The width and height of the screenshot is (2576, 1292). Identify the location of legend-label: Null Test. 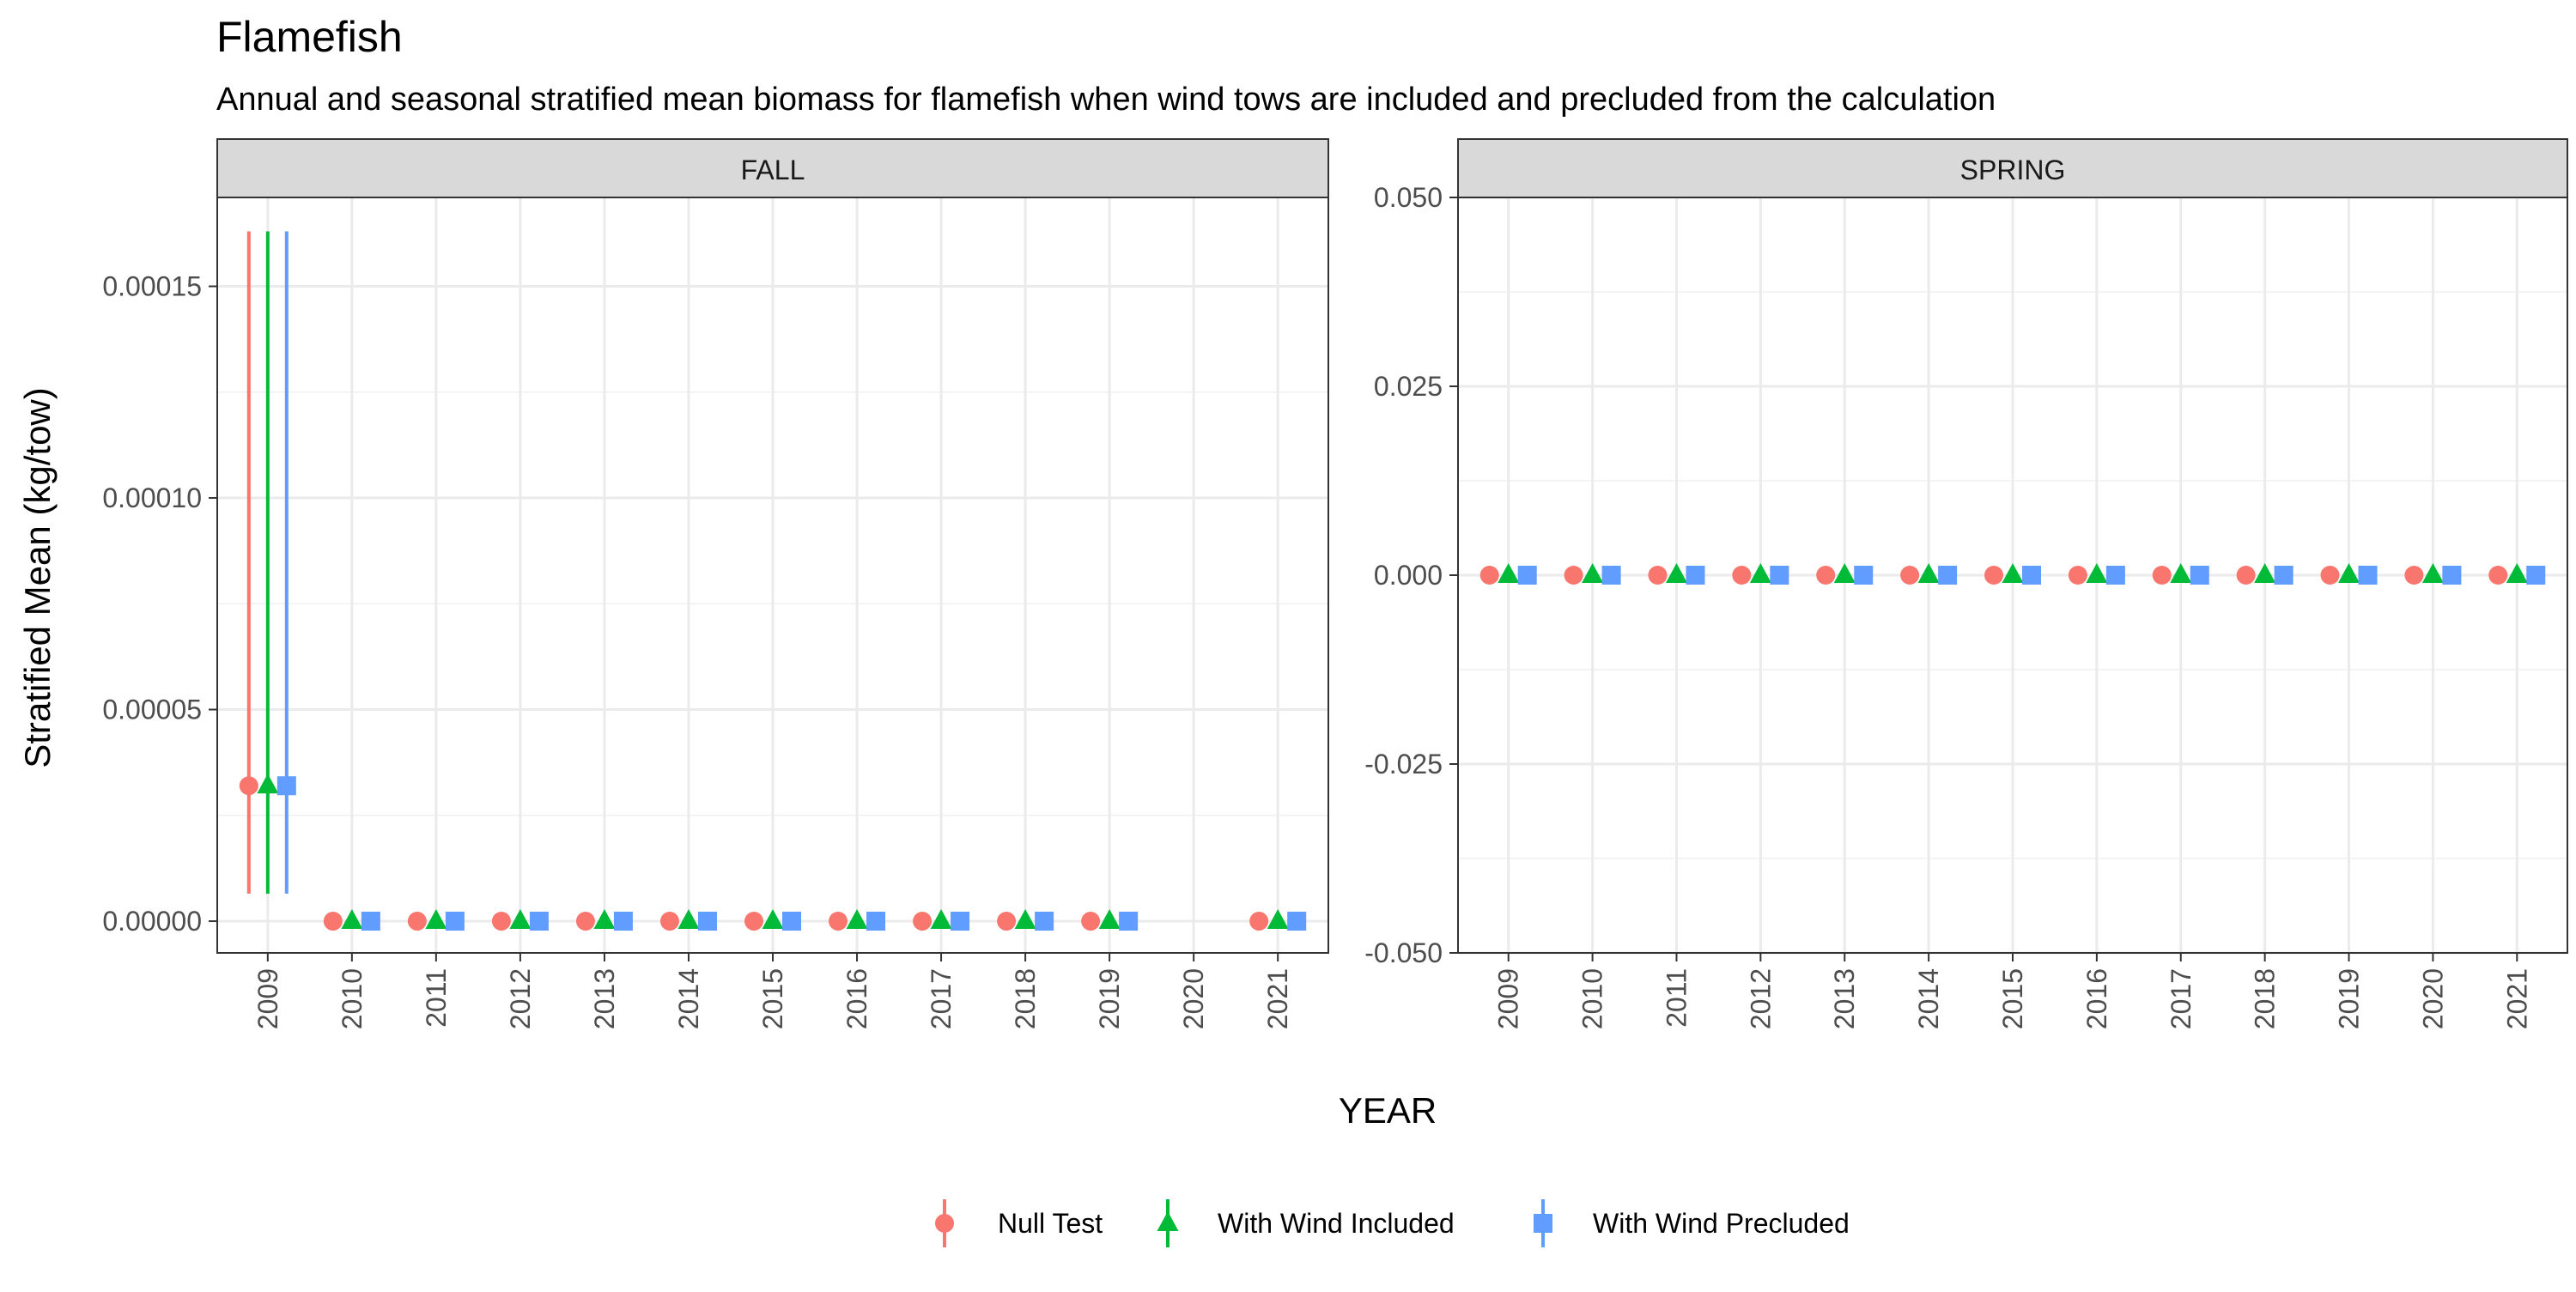
(1050, 1223).